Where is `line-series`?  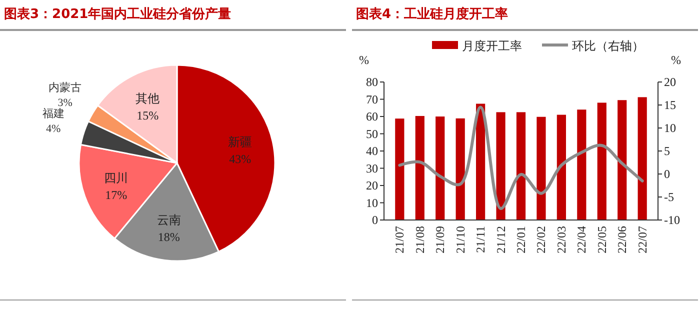
line-series is located at coordinates (521, 158).